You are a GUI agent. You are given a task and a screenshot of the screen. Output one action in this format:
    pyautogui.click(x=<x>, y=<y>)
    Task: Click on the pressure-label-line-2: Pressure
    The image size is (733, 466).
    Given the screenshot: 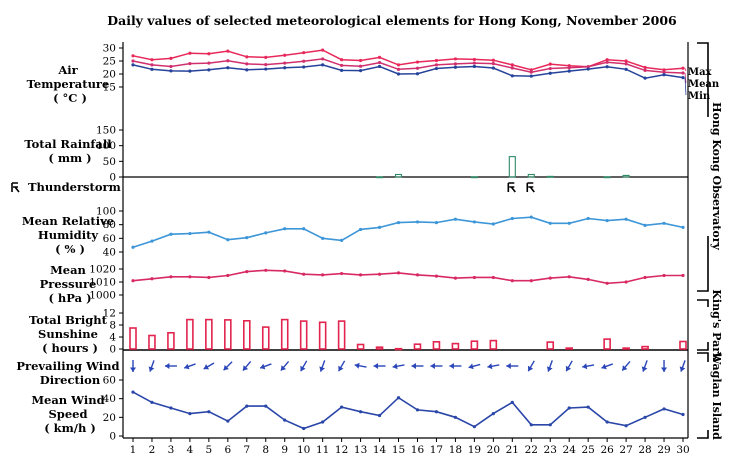 What is the action you would take?
    pyautogui.click(x=68, y=284)
    